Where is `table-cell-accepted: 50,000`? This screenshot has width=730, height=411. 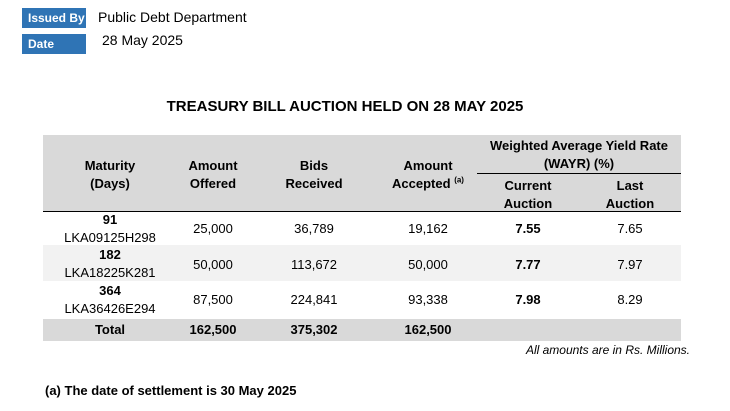
table-cell-accepted: 50,000 is located at coordinates (428, 264).